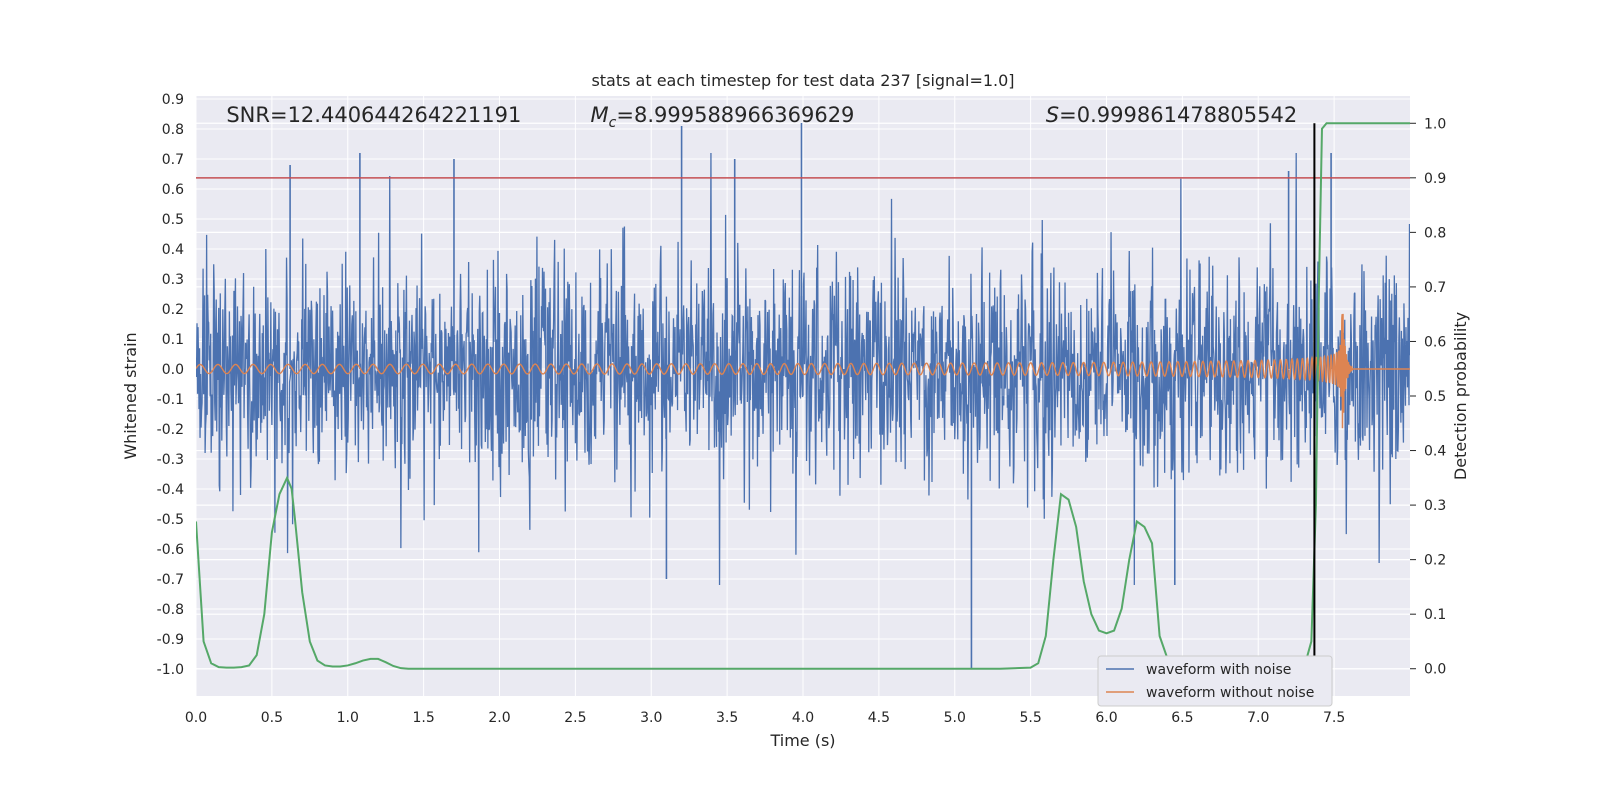 This screenshot has height=800, width=1600. What do you see at coordinates (1435, 506) in the screenshot?
I see `y2-tick-label: 0.3` at bounding box center [1435, 506].